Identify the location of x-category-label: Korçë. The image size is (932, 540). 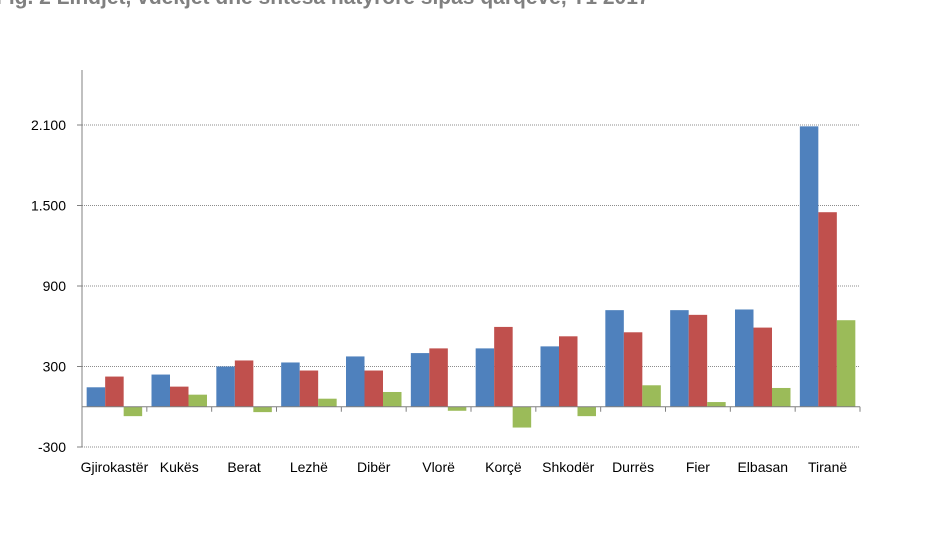
(503, 467).